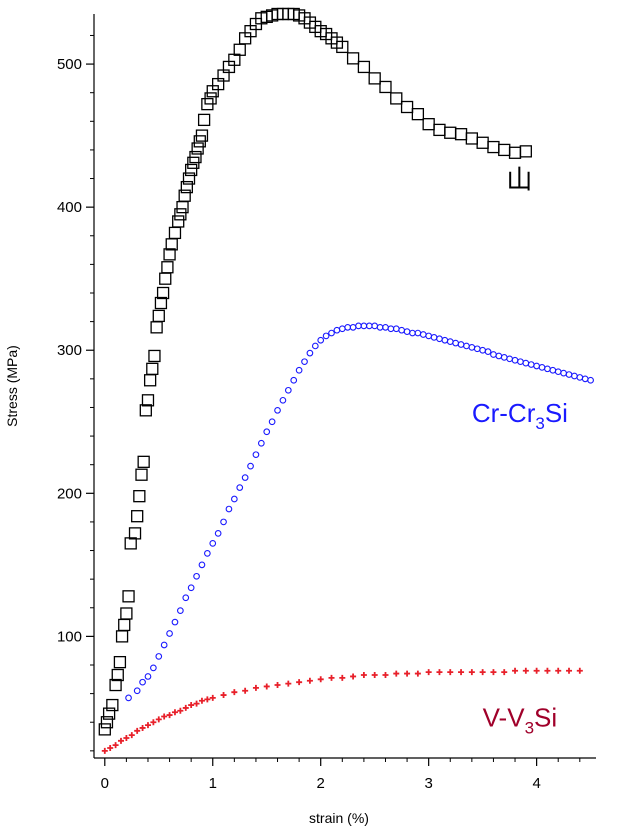  Describe the element at coordinates (428, 783) in the screenshot. I see `x-tick-label: 3` at that location.